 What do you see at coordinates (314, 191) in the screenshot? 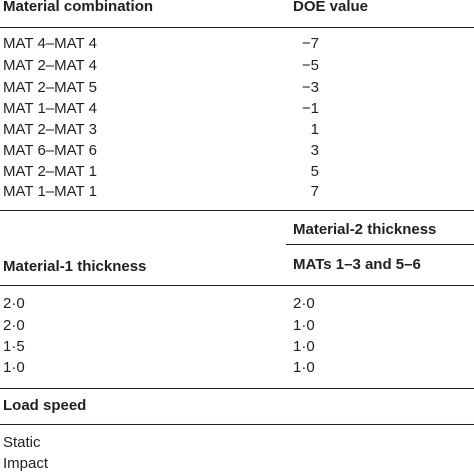
I see `table-row-doe: 7` at bounding box center [314, 191].